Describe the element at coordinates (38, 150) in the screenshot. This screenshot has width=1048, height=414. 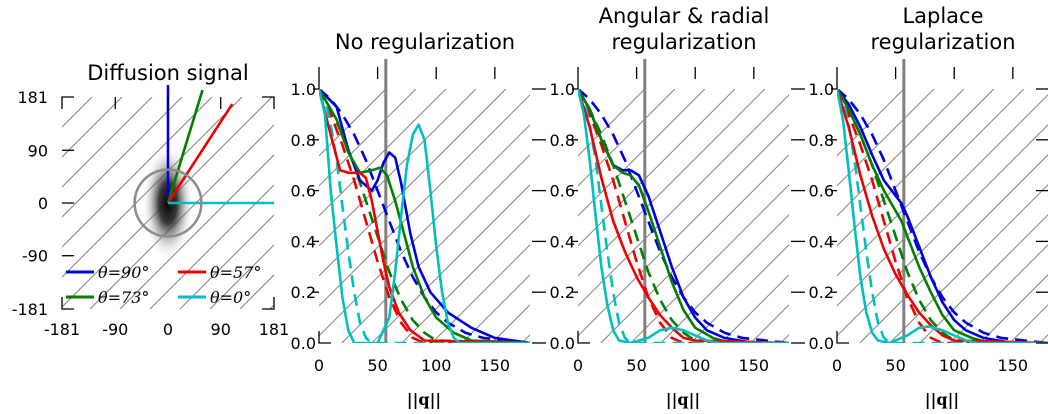
I see `y-tick-label: 90` at that location.